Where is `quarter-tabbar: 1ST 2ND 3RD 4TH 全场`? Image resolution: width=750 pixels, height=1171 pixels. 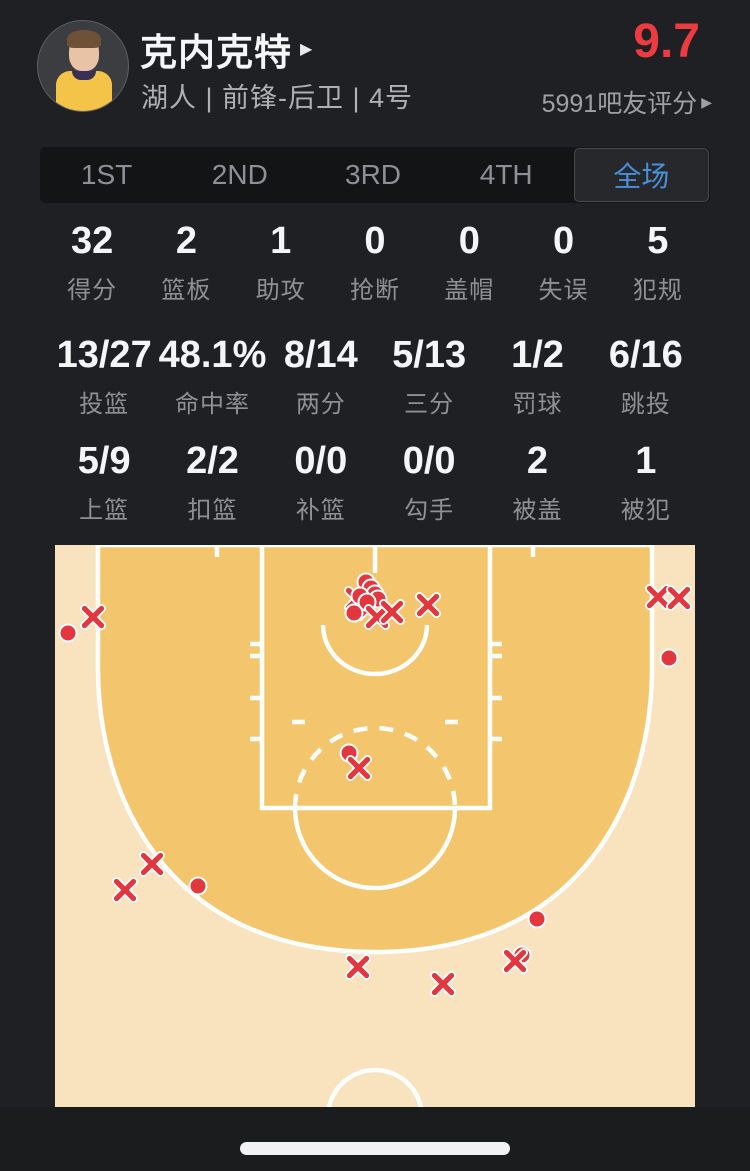 quarter-tabbar: 1ST 2ND 3RD 4TH 全场 is located at coordinates (375, 175).